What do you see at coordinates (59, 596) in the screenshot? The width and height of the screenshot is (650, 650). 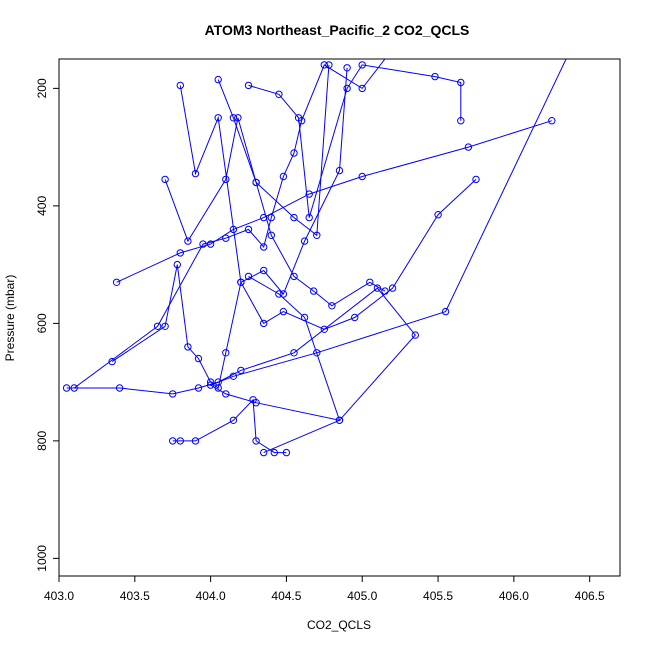 I see `x-tick-label: 403.0` at bounding box center [59, 596].